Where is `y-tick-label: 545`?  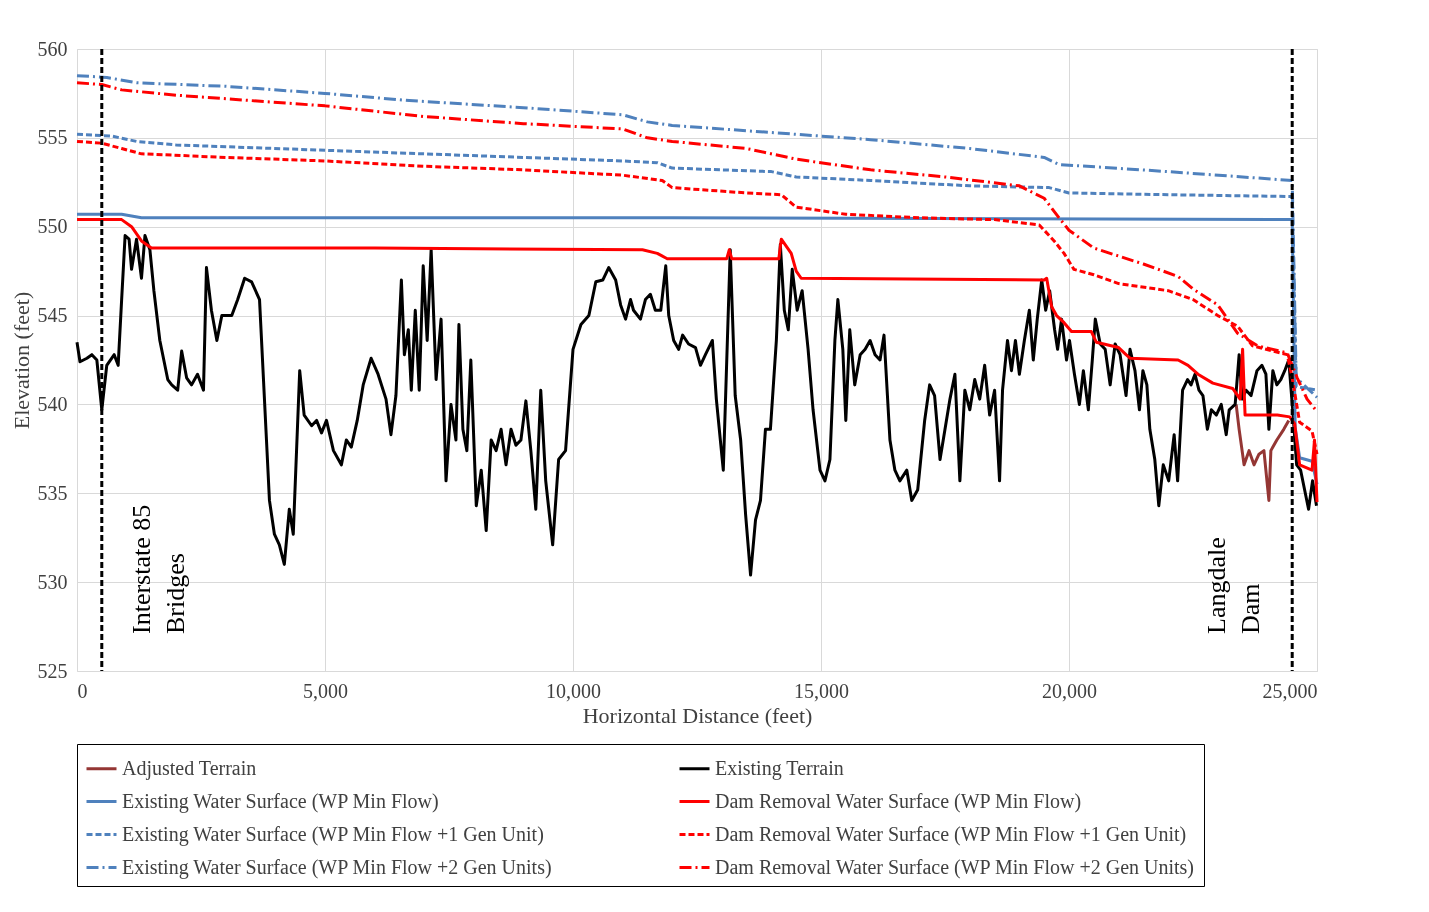 y-tick-label: 545 is located at coordinates (52, 315).